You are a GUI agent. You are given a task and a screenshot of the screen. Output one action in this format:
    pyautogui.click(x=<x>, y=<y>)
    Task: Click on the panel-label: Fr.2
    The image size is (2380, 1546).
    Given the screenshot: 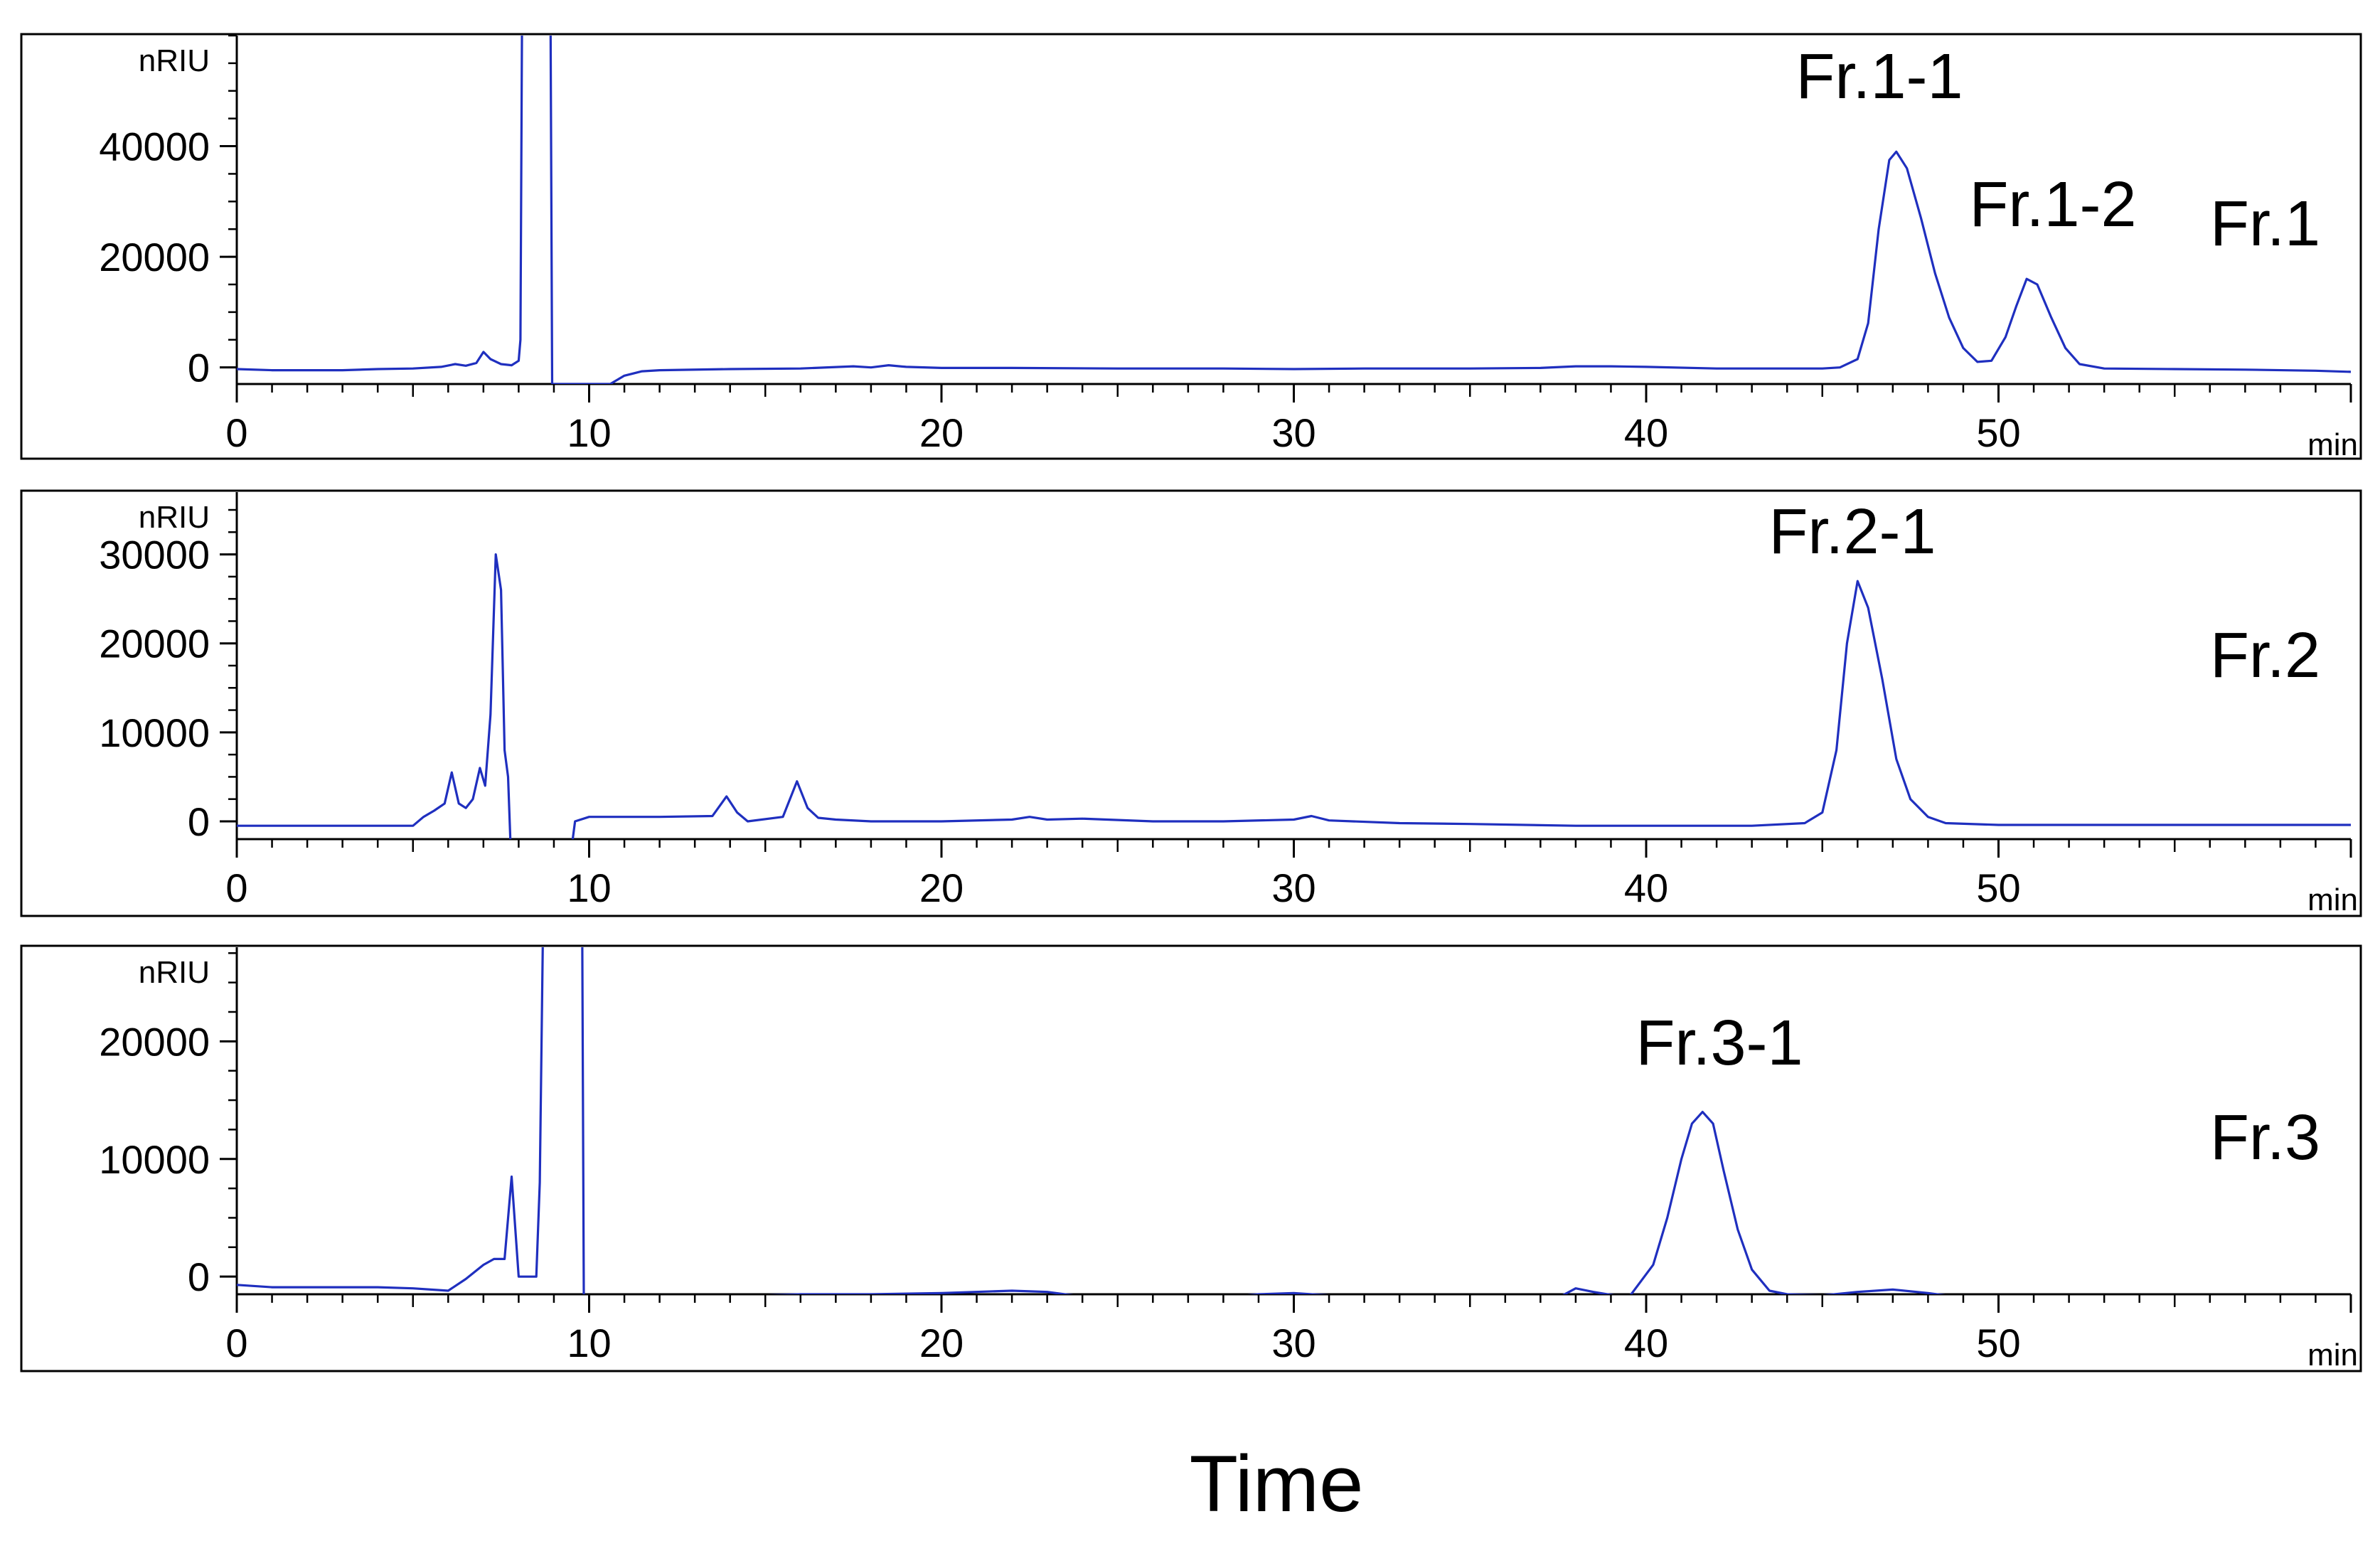 What is the action you would take?
    pyautogui.click(x=2265, y=655)
    